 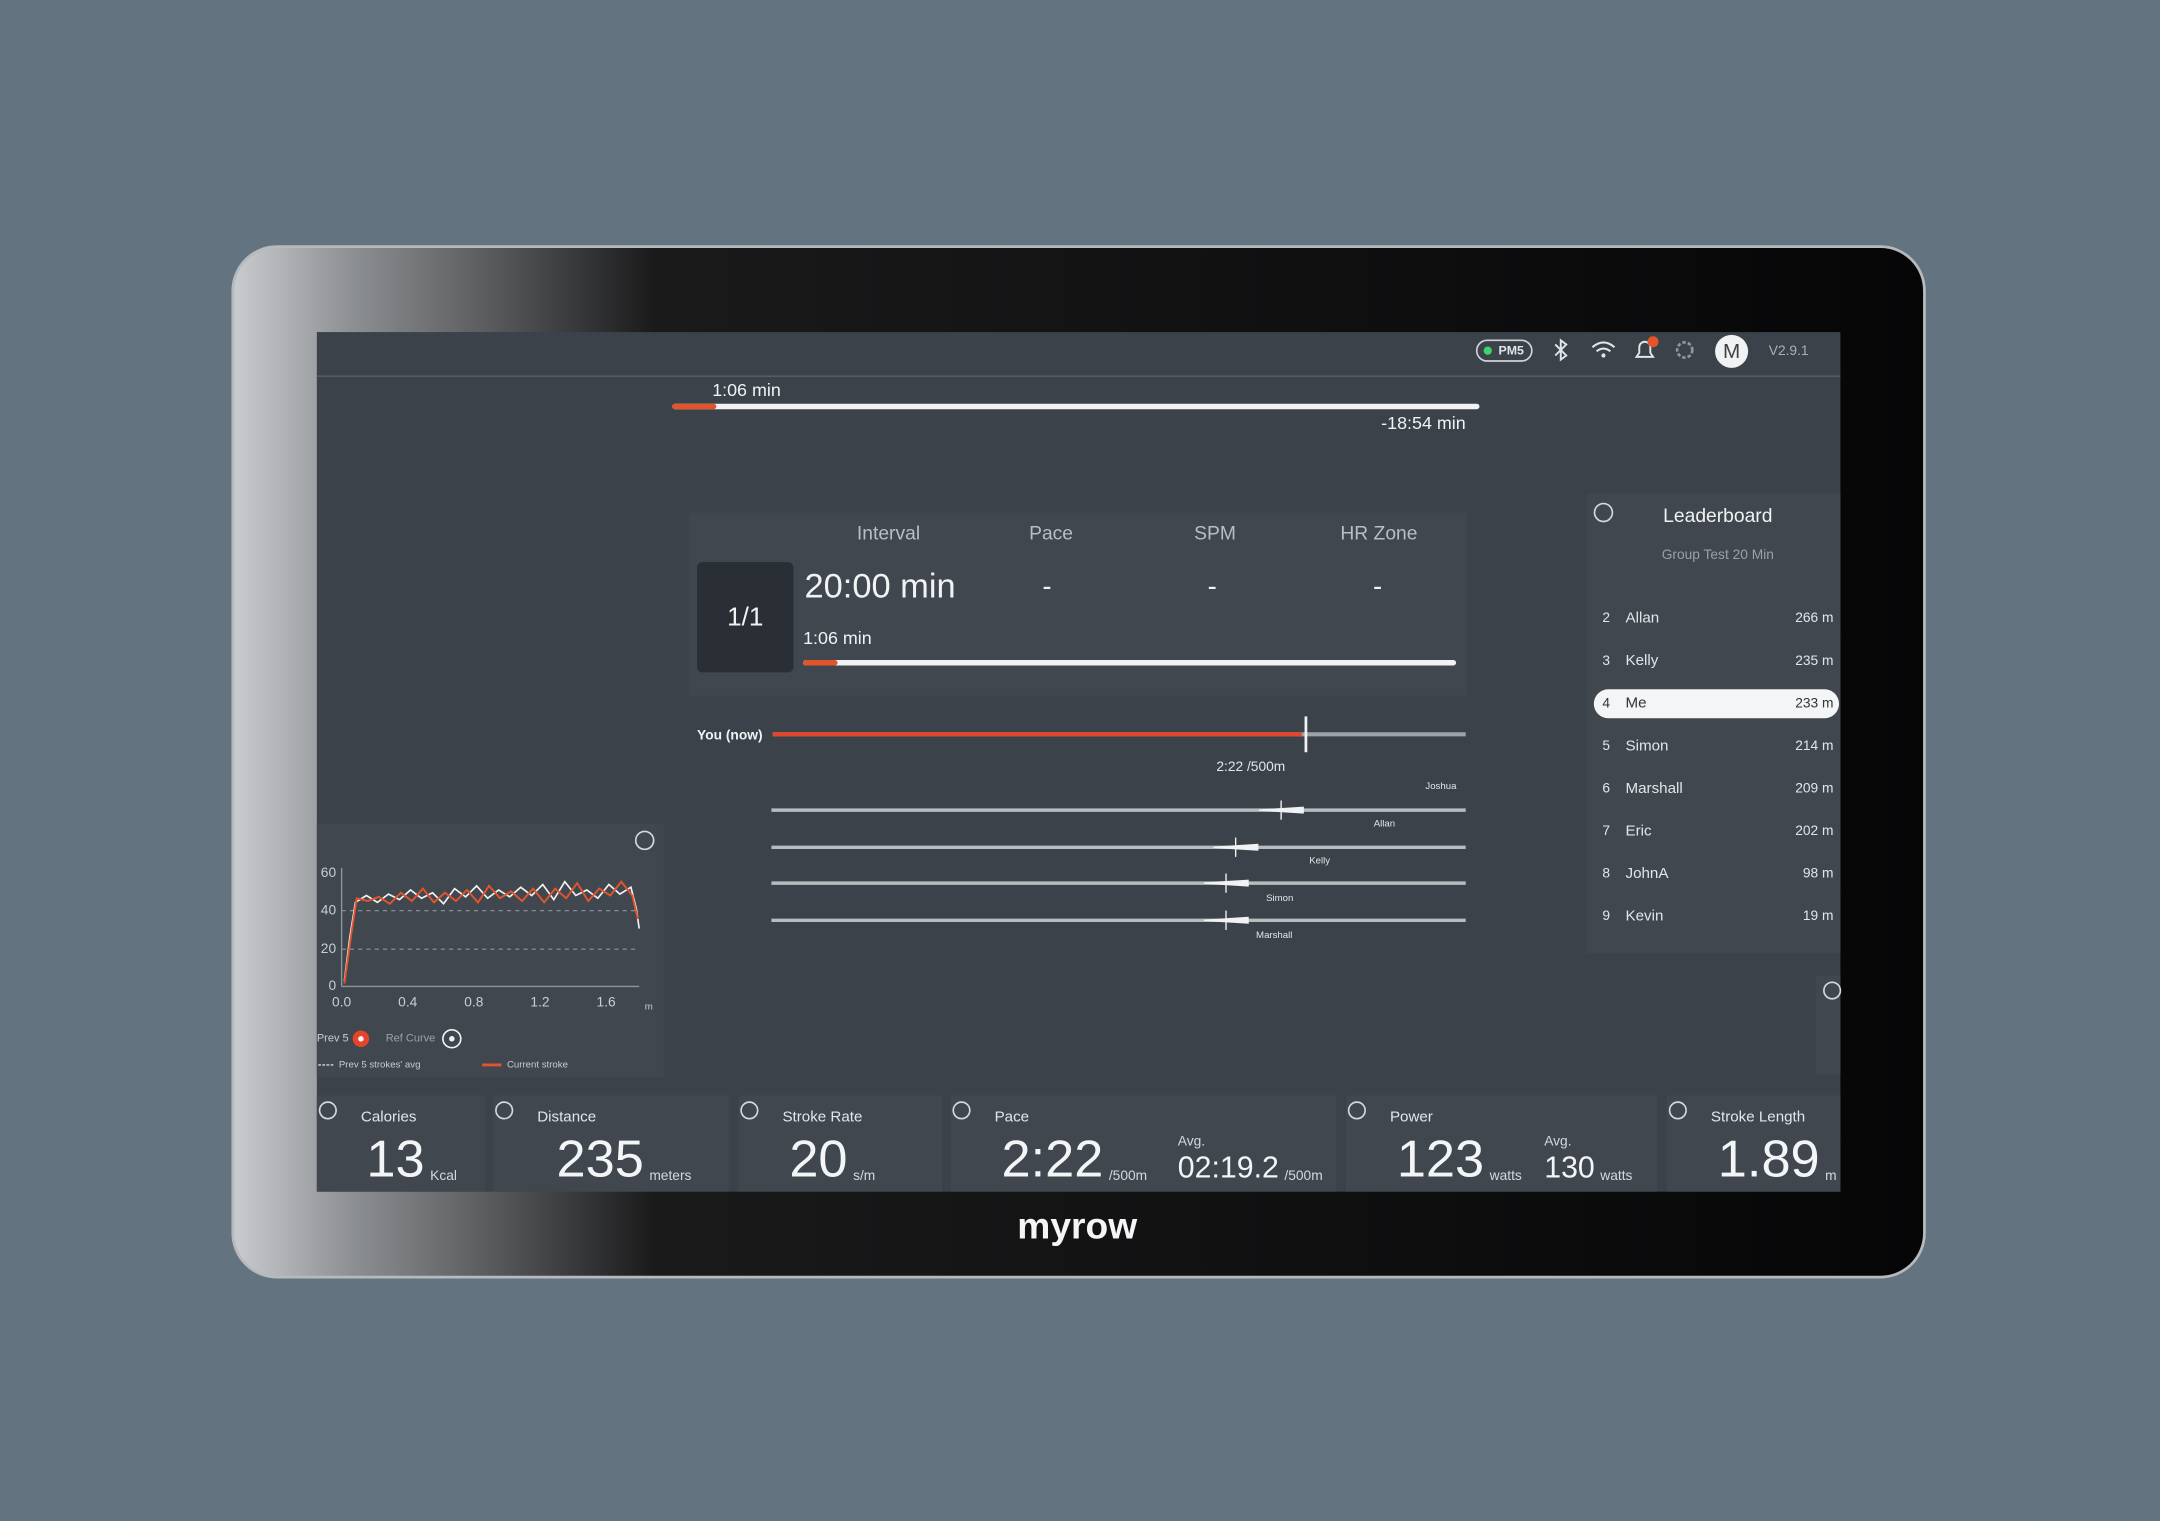 What do you see at coordinates (1606, 788) in the screenshot?
I see `rank: 6` at bounding box center [1606, 788].